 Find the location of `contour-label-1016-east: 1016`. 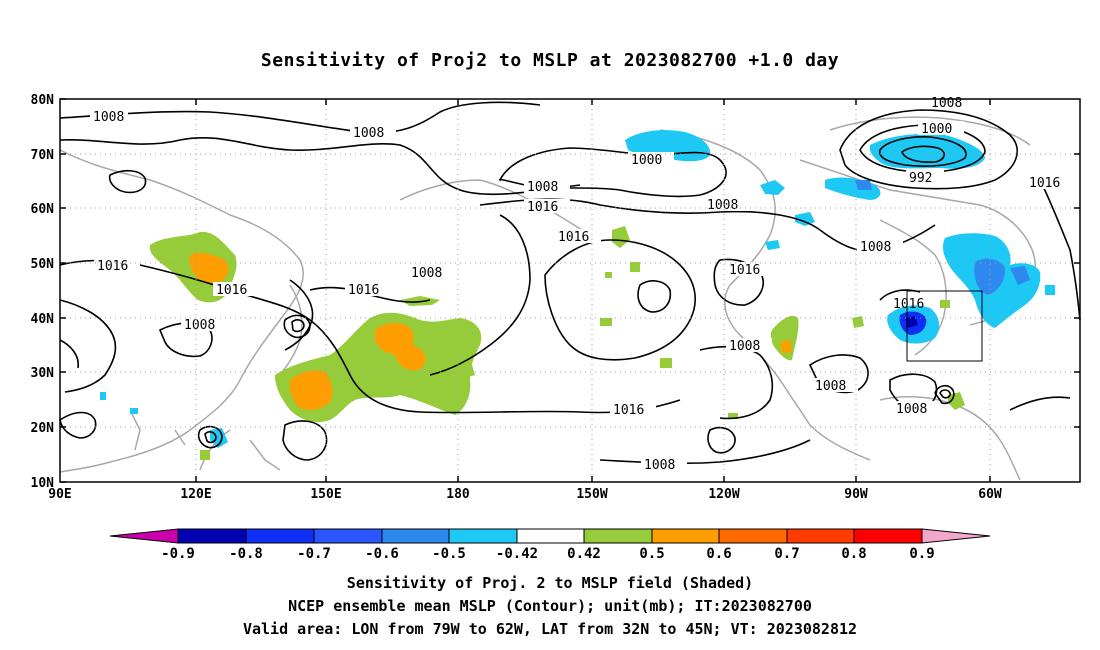

contour-label-1016-east: 1016 is located at coordinates (908, 304).